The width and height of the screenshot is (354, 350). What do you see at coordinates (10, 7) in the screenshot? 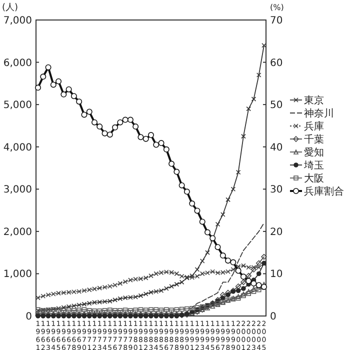
I see `y-axis-title: (人)` at bounding box center [10, 7].